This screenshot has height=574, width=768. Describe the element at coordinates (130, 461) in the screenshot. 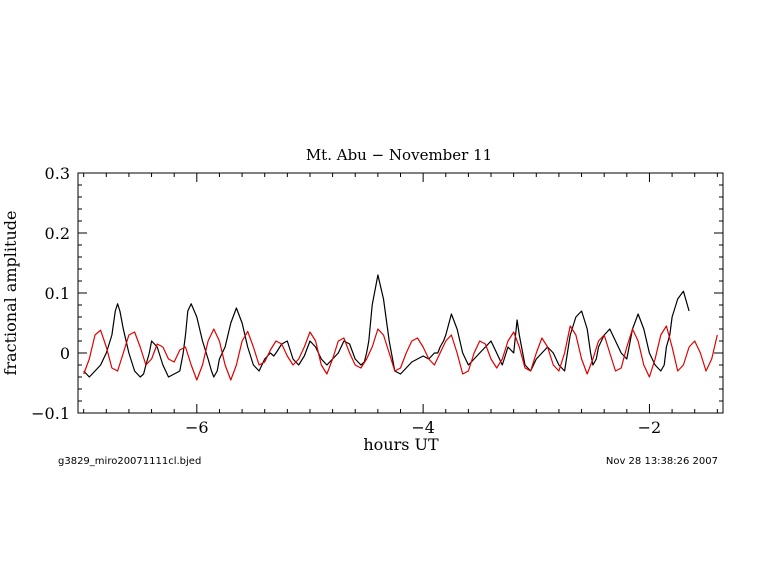

I see `footer-filename: g3829_miro20071111cl.bjed` at that location.